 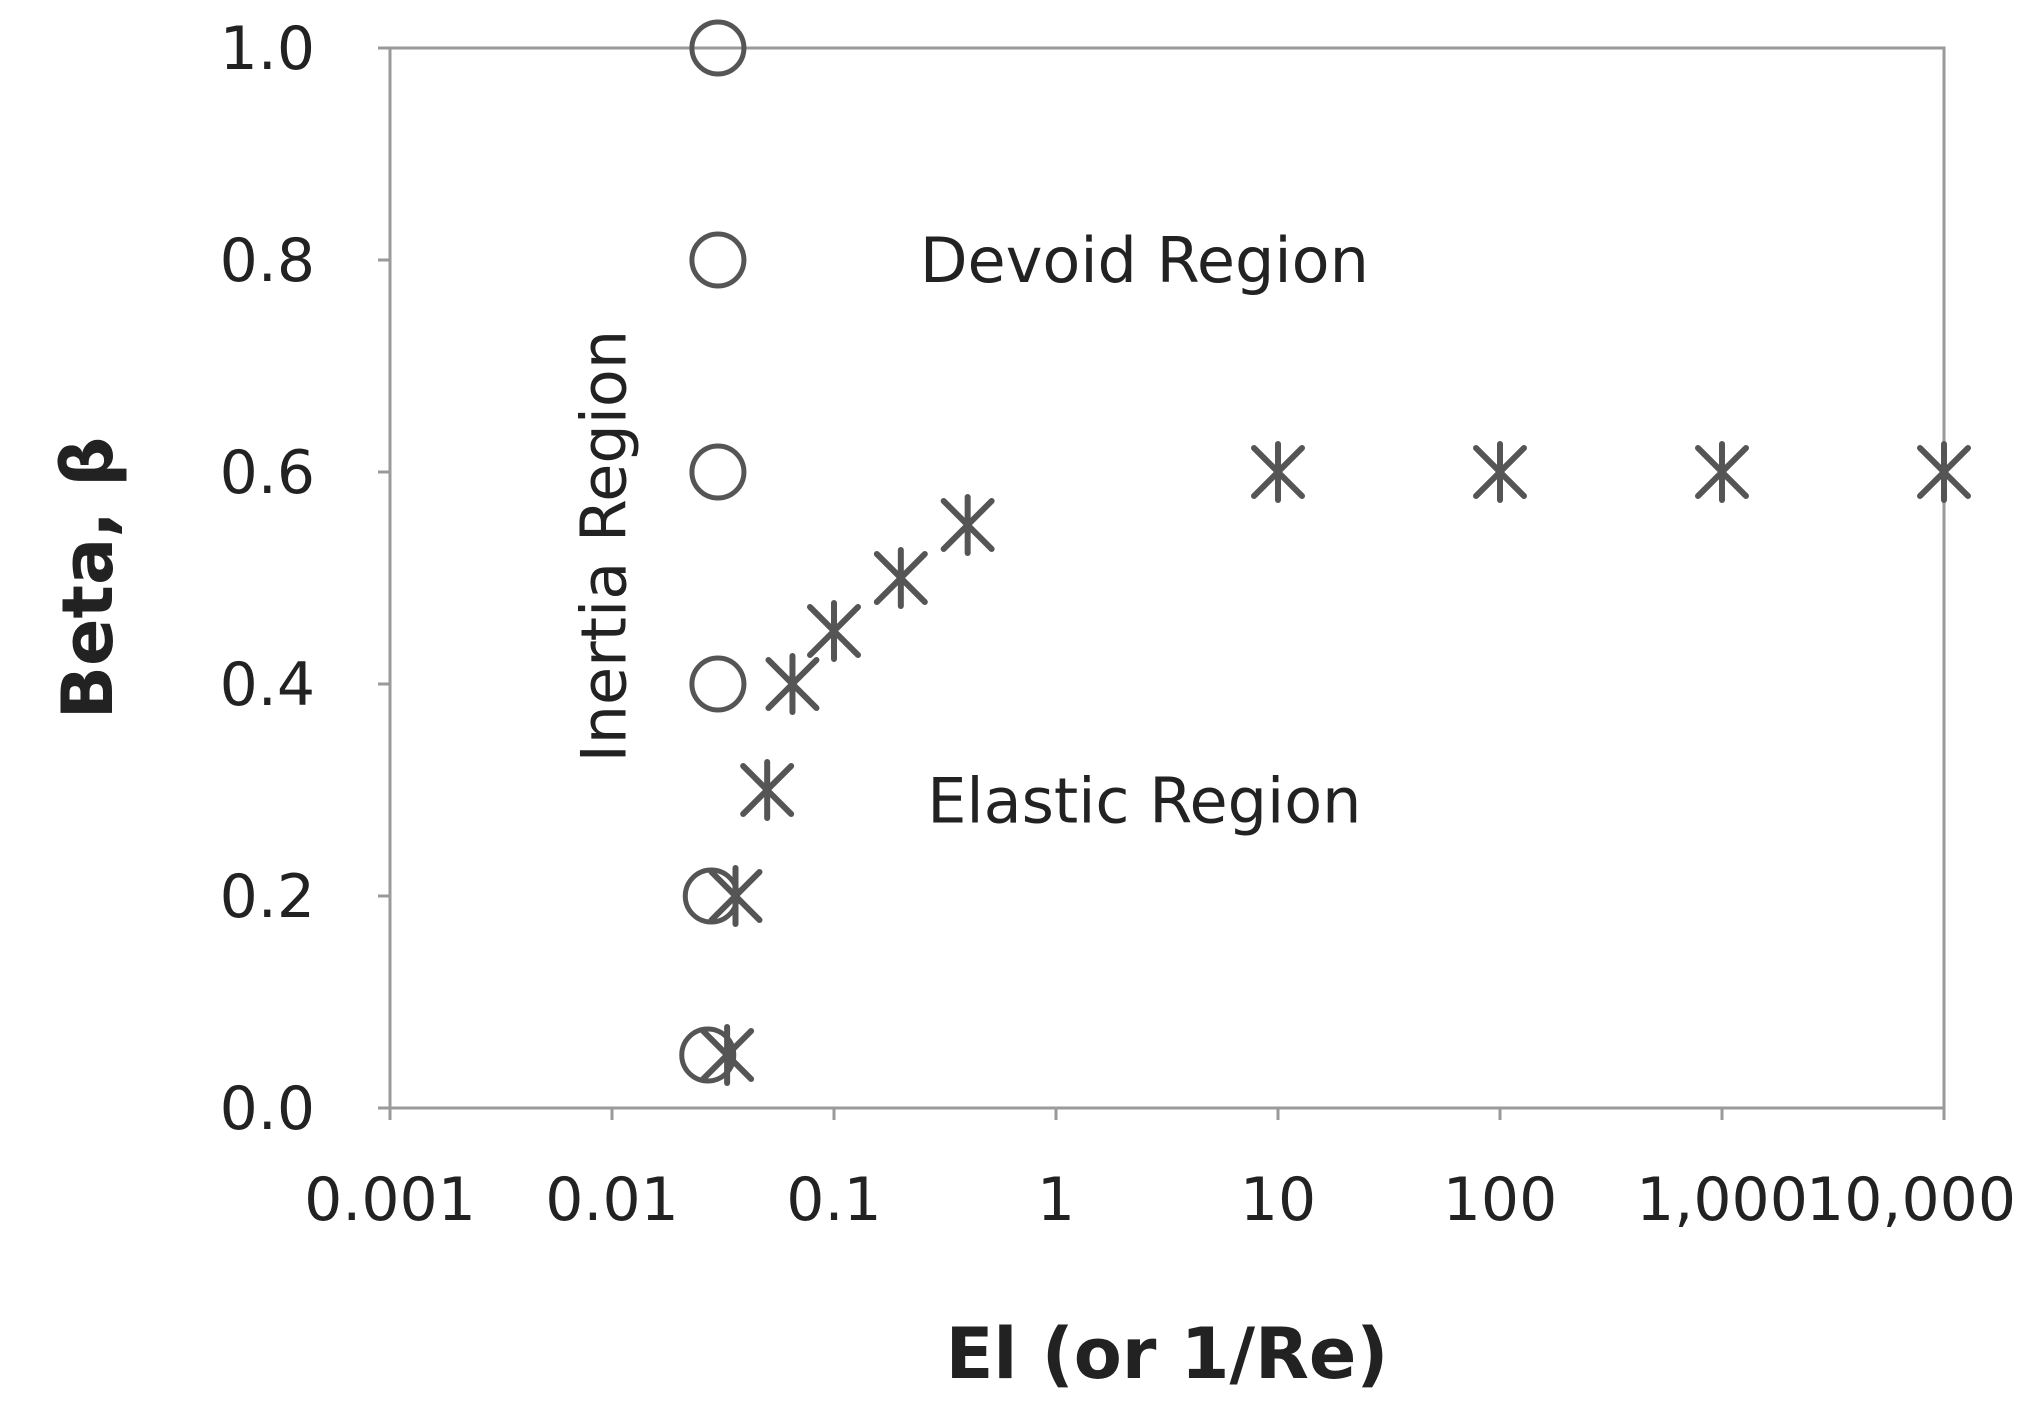 I want to click on annotation-label: Elastic Region, so click(x=1144, y=801).